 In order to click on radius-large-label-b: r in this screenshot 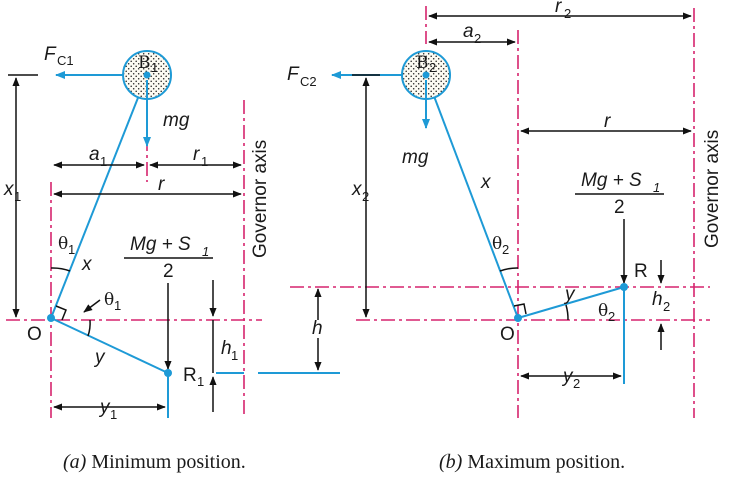, I will do `click(558, 8)`.